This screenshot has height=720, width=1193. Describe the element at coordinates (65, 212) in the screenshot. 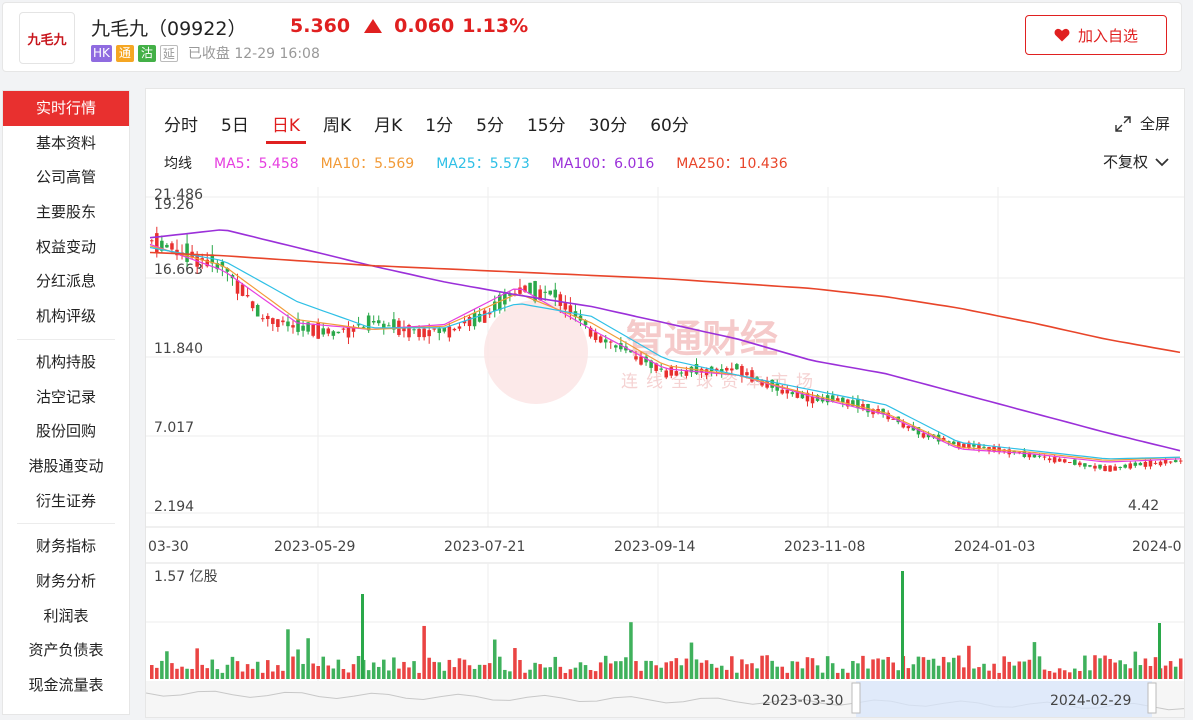

I see `sidebar-item: 主要股东` at that location.